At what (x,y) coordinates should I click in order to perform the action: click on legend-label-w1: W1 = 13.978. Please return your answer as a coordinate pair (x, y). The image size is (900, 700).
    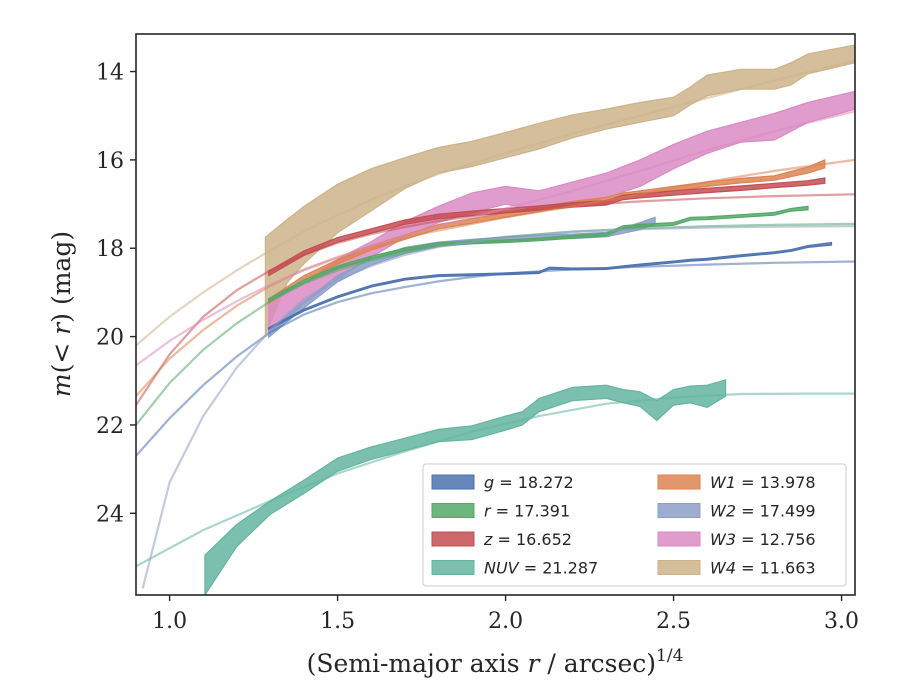
    Looking at the image, I should click on (763, 482).